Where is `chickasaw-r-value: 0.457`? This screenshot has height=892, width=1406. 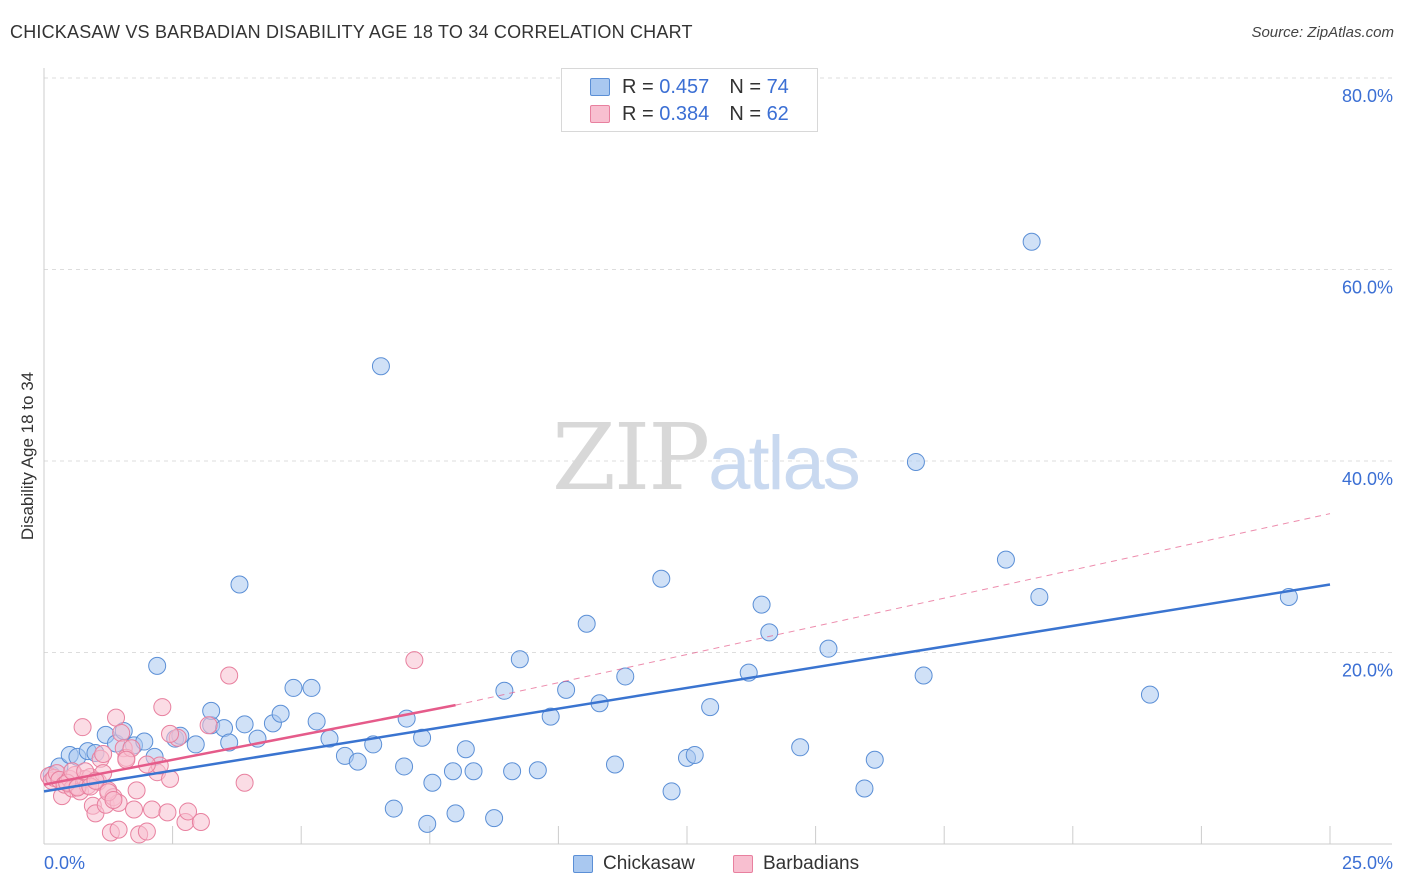
chickasaw-r-value: 0.457 is located at coordinates (684, 86).